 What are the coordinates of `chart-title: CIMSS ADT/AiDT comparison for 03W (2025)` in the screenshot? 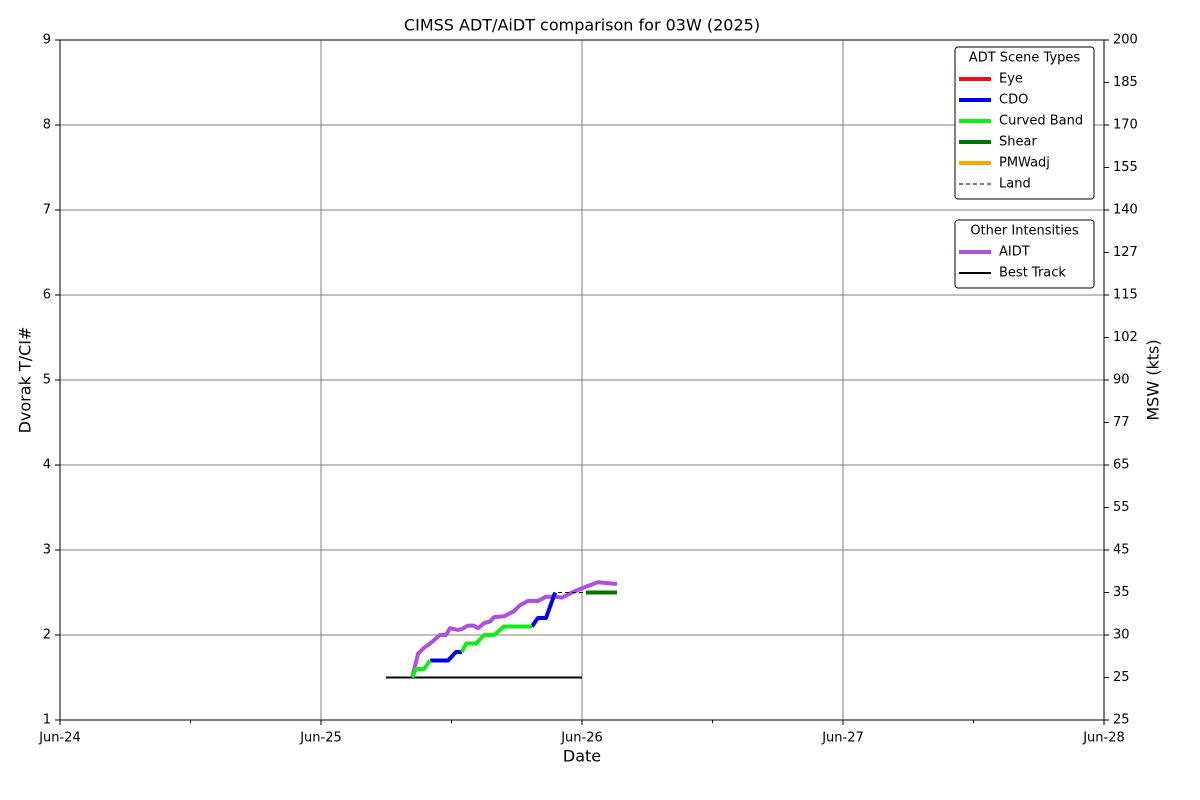 It's located at (582, 25).